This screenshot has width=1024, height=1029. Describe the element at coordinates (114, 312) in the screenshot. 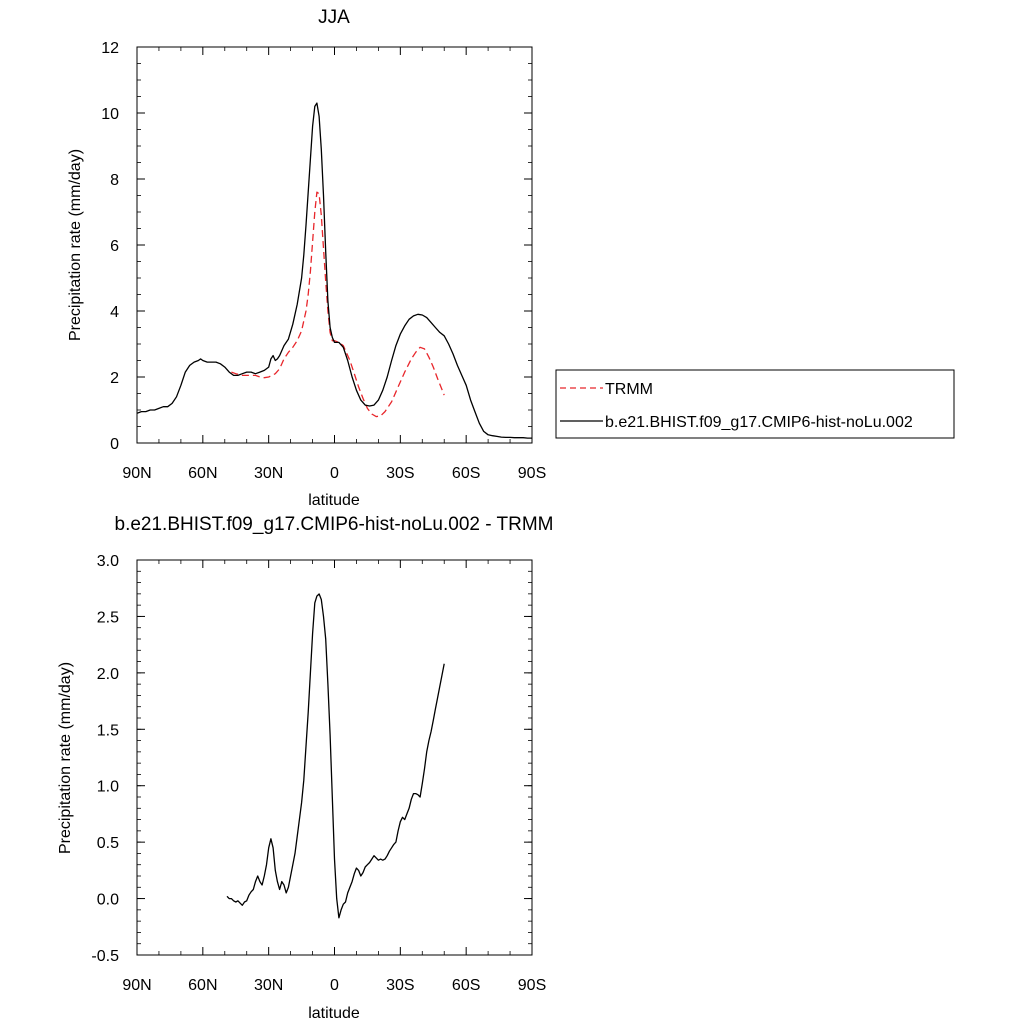

I see `y-tick-label: 4` at that location.